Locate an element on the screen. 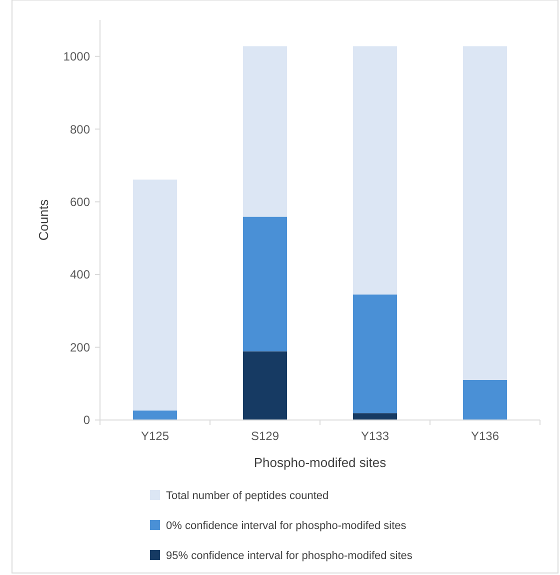 Image resolution: width=560 pixels, height=575 pixels. y-tick-label: 200 is located at coordinates (80, 347).